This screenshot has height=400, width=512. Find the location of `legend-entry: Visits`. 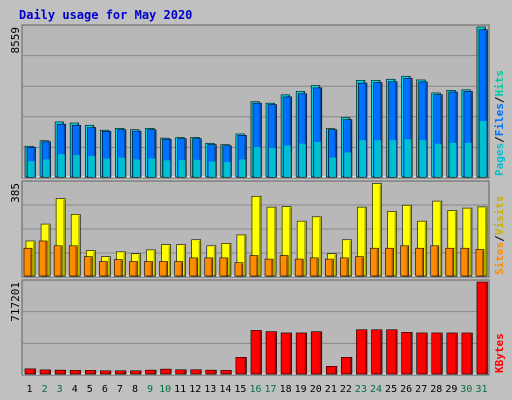

legend-entry: Visits is located at coordinates (499, 216).